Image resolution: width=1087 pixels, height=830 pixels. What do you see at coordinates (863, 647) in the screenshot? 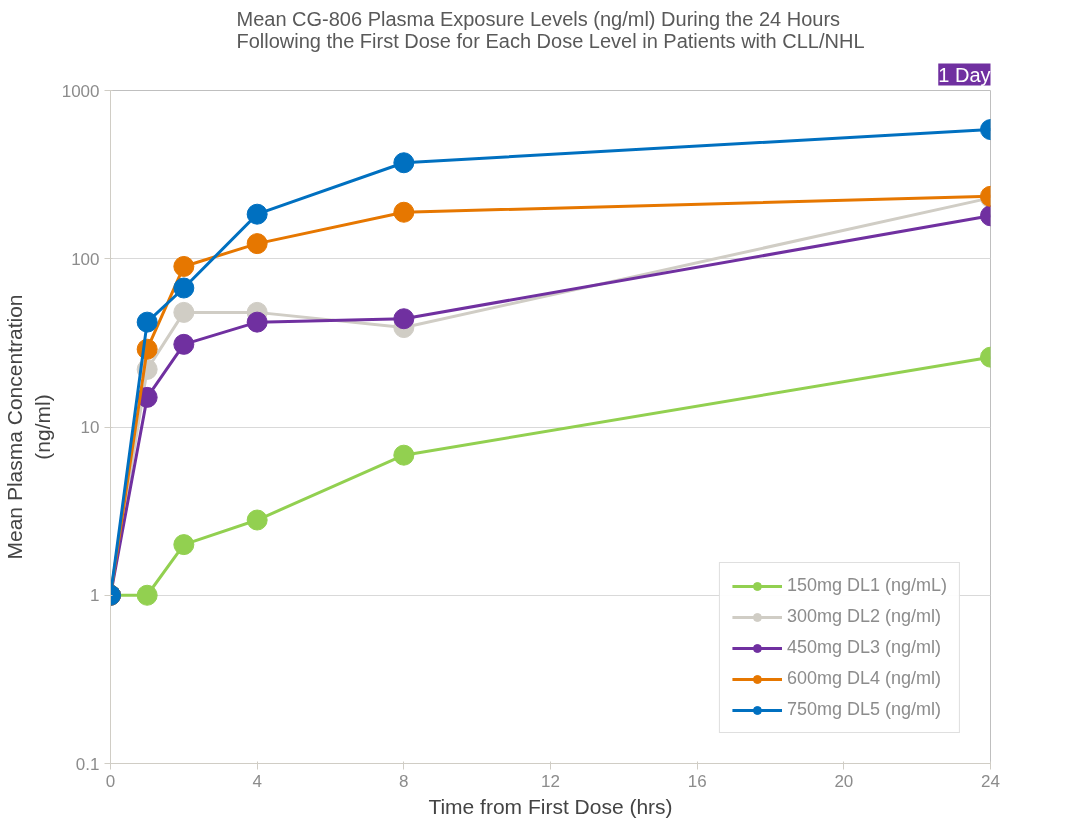
I see `legend-label: 450mg DL3 (ng/ml)` at bounding box center [863, 647].